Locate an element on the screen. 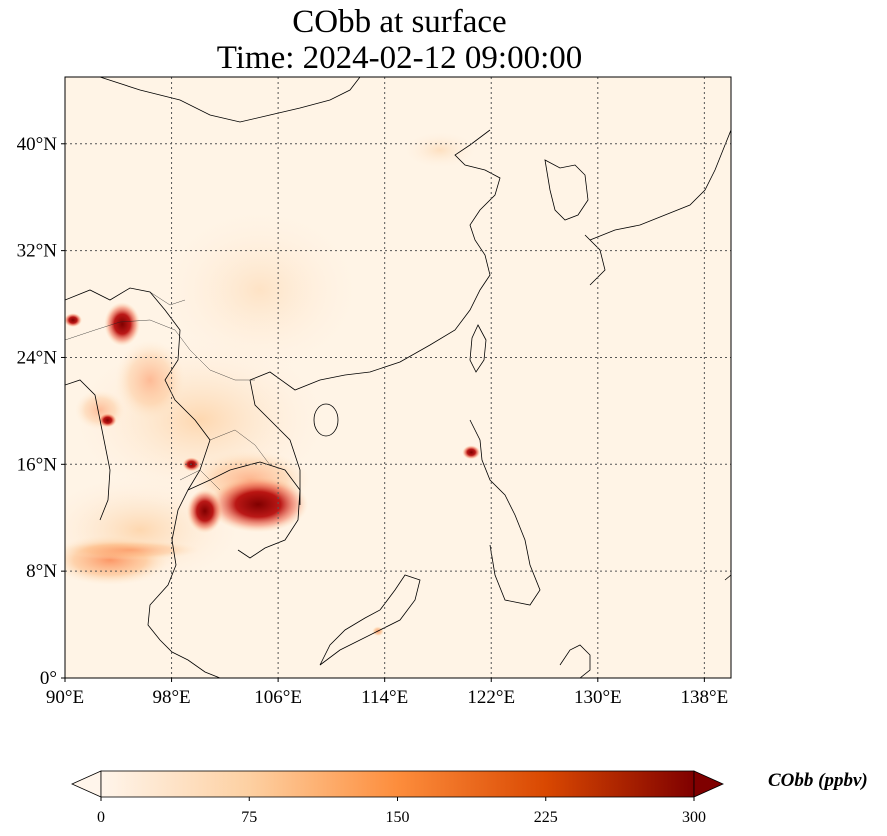 Image resolution: width=887 pixels, height=836 pixels. map-title: CObb at surface is located at coordinates (399, 22).